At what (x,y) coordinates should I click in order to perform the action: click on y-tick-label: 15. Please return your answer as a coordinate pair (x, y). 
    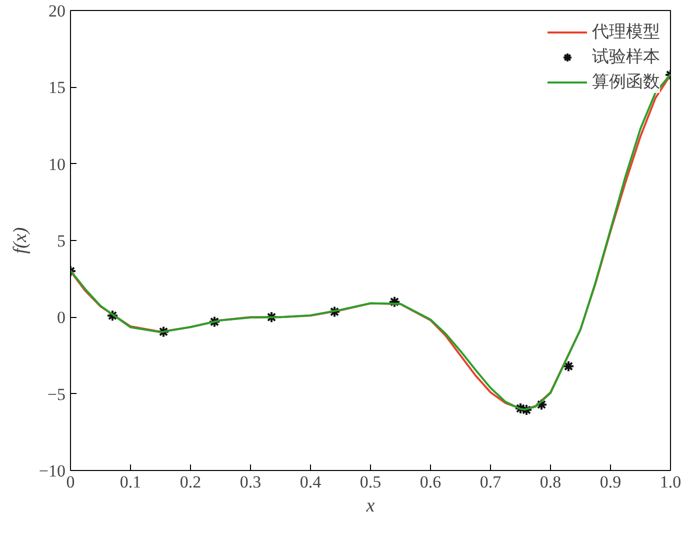
    Looking at the image, I should click on (57, 88).